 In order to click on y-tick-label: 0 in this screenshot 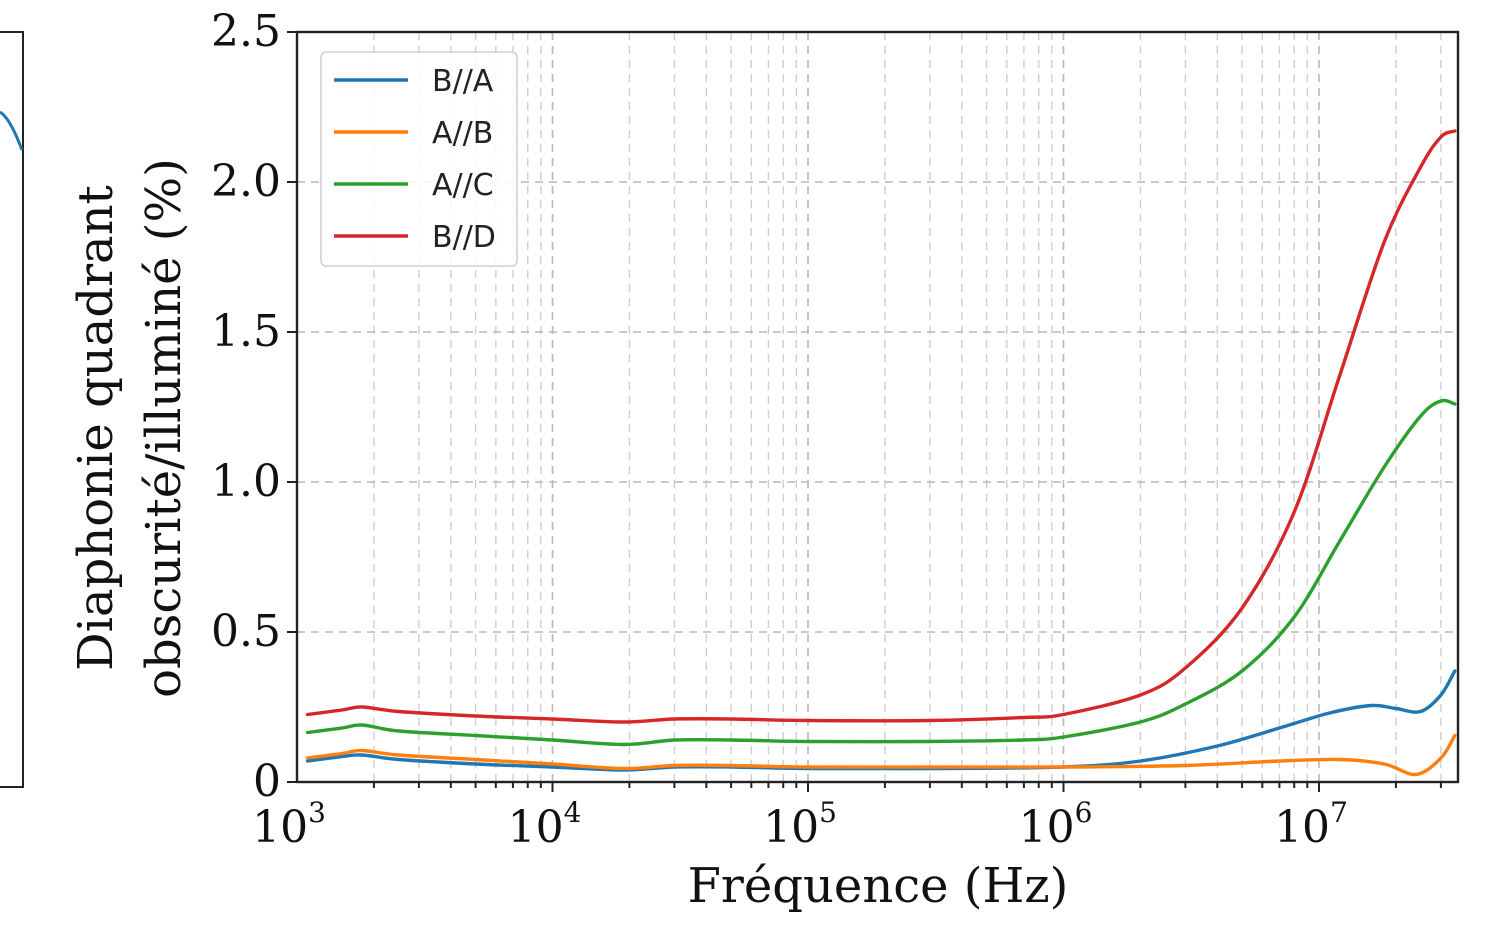, I will do `click(267, 781)`.